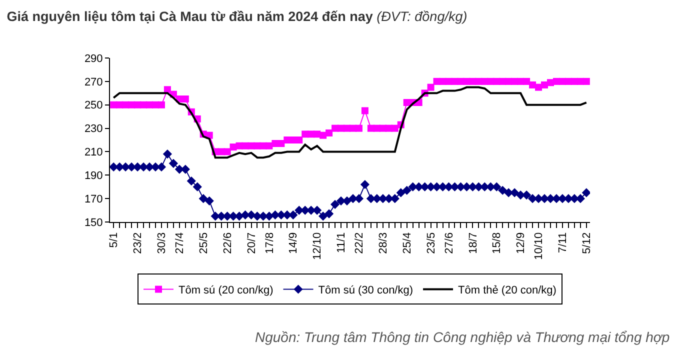 The image size is (681, 360). Describe the element at coordinates (318, 246) in the screenshot. I see `x-tick-label: 12/10` at that location.